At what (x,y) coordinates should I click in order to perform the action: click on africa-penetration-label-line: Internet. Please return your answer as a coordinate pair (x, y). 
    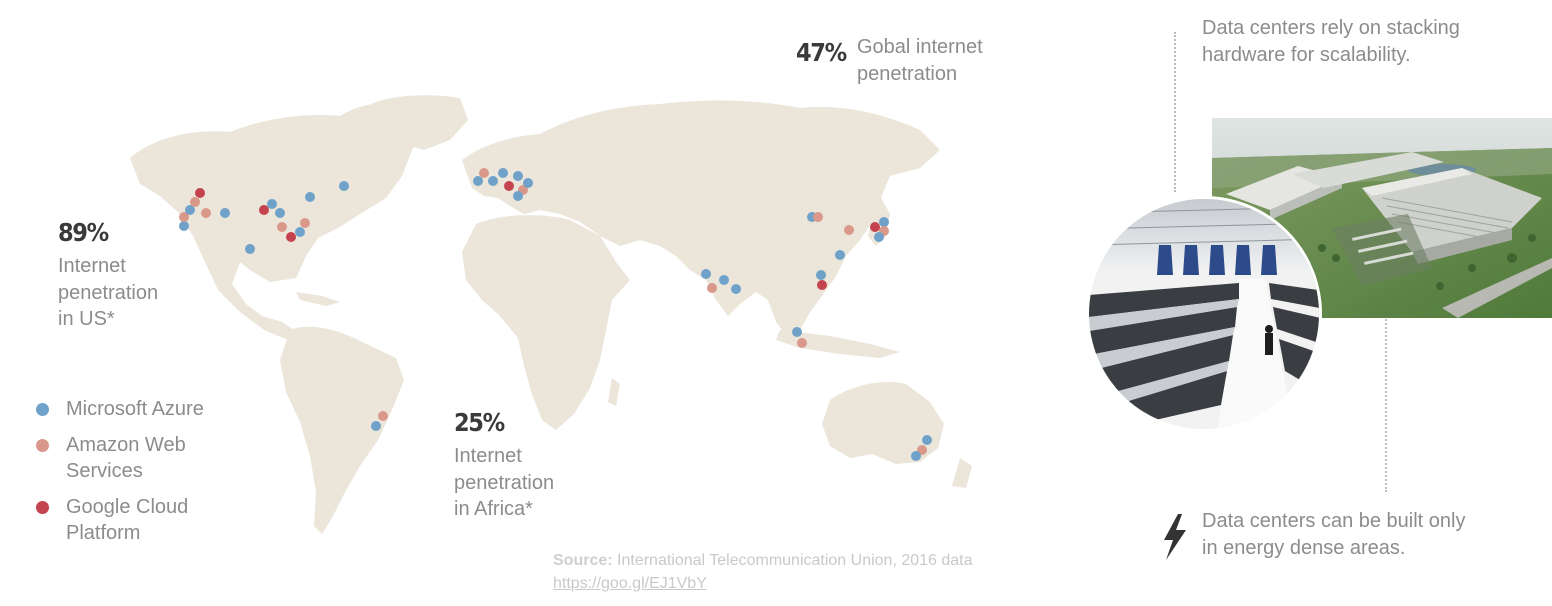
    Looking at the image, I should click on (488, 456).